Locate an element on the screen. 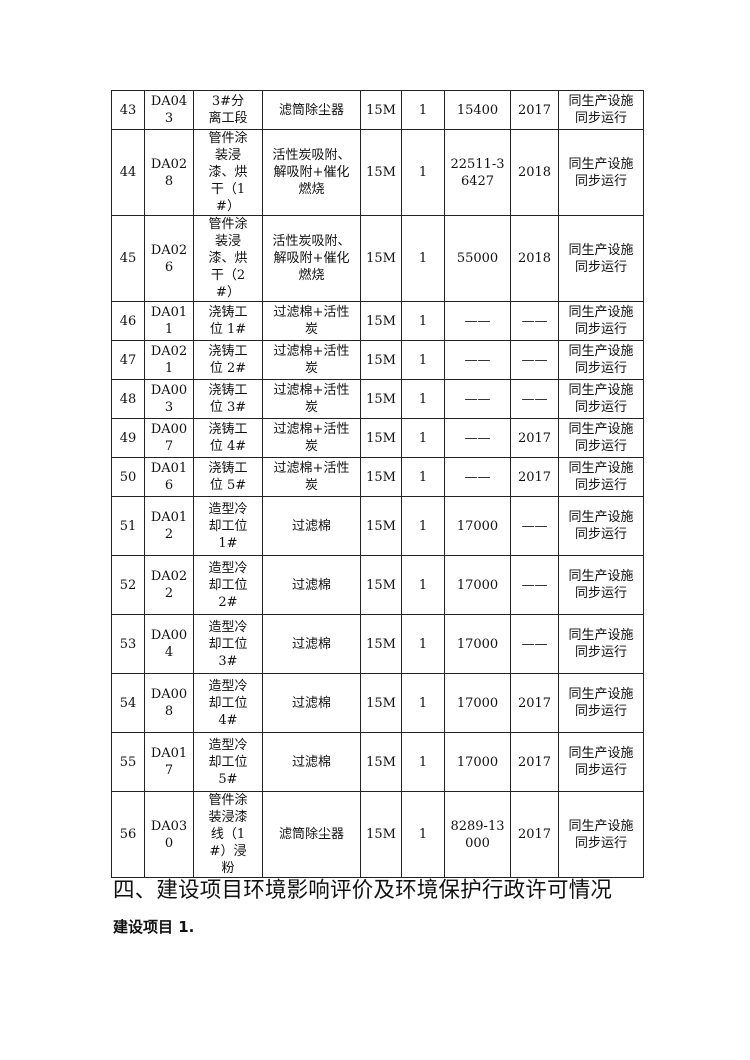 Image resolution: width=750 pixels, height=1060 pixels. code-text: DA003 is located at coordinates (169, 399).